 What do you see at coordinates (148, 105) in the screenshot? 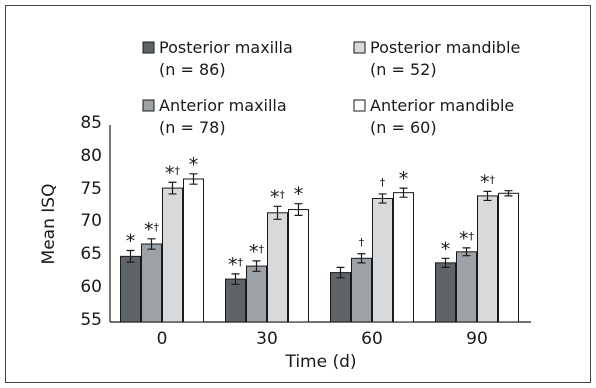
I see `legend-swatch-anterior-maxilla` at bounding box center [148, 105].